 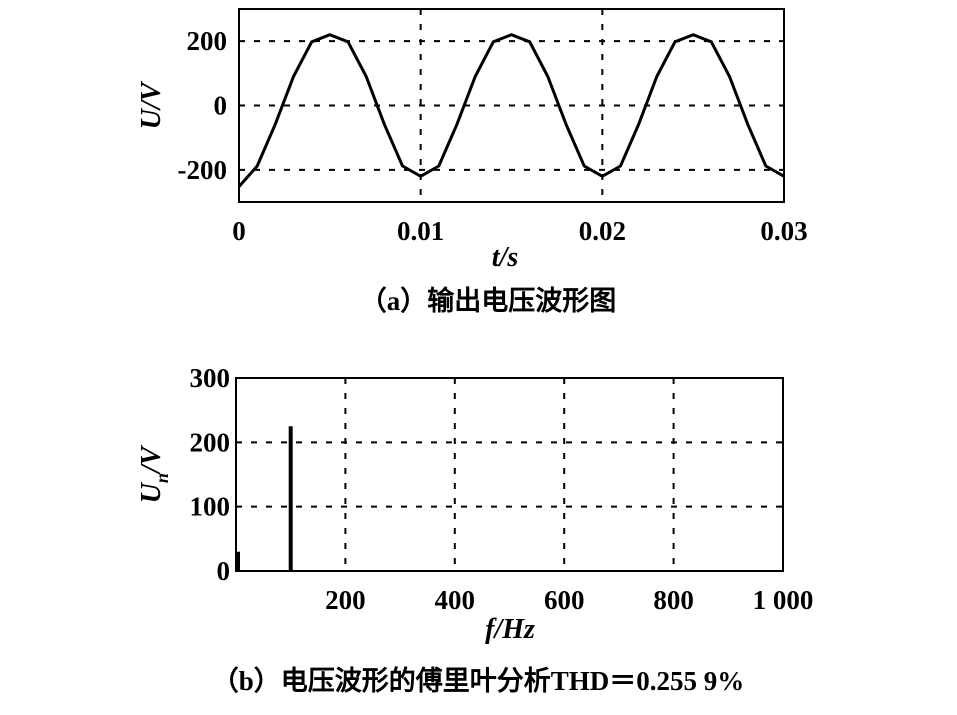 What do you see at coordinates (519, 231) in the screenshot?
I see `x-tick-labels: 0 0.01 0.02 0.03` at bounding box center [519, 231].